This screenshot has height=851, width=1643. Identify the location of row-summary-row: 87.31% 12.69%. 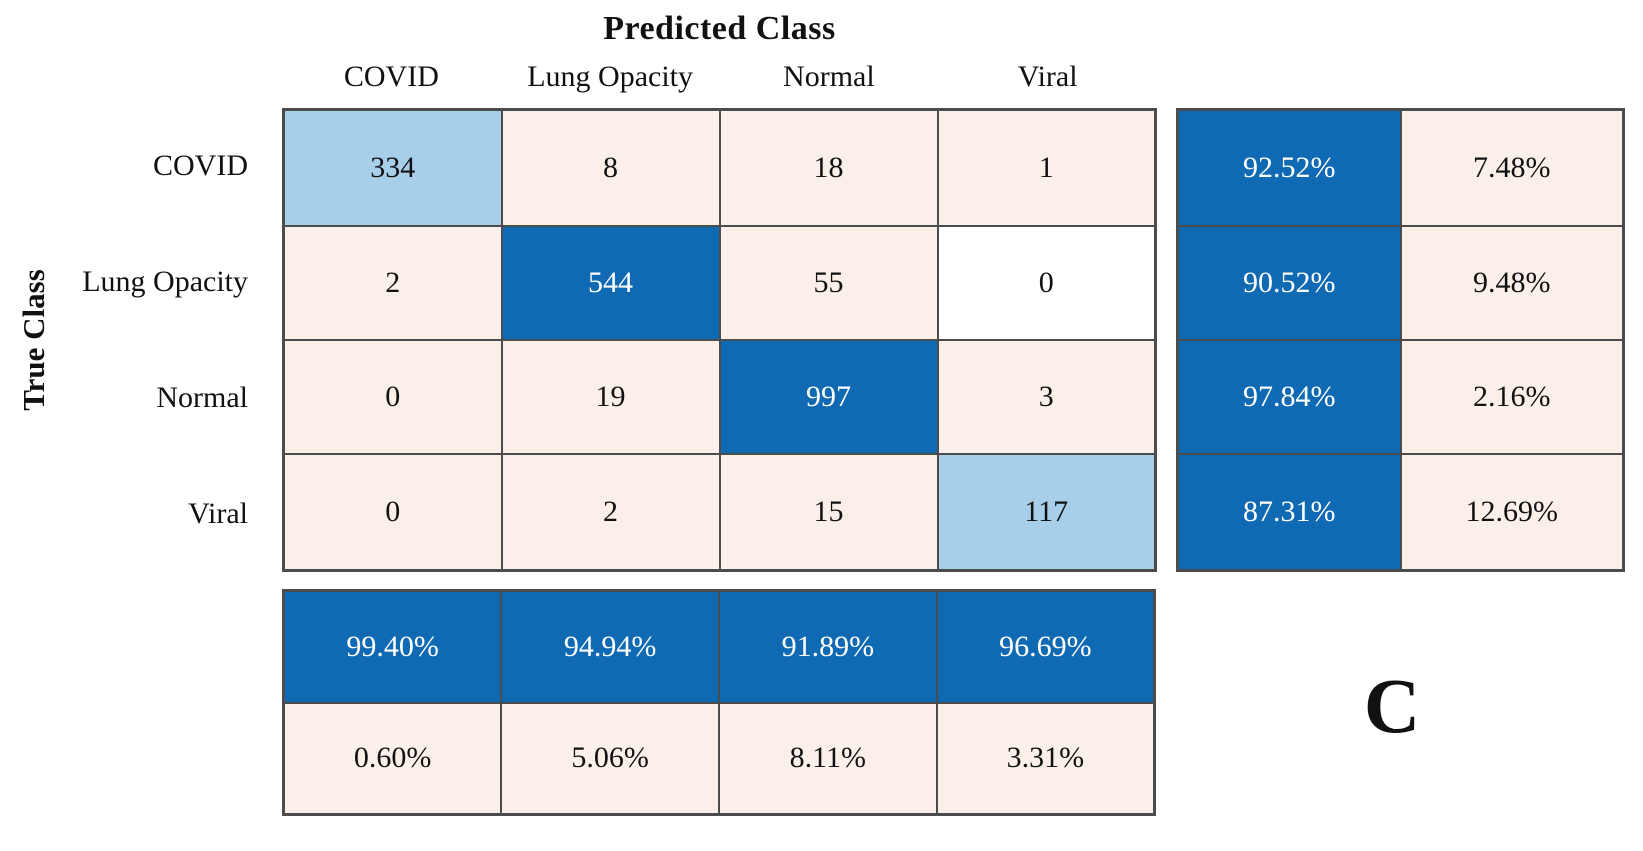
(1400, 512).